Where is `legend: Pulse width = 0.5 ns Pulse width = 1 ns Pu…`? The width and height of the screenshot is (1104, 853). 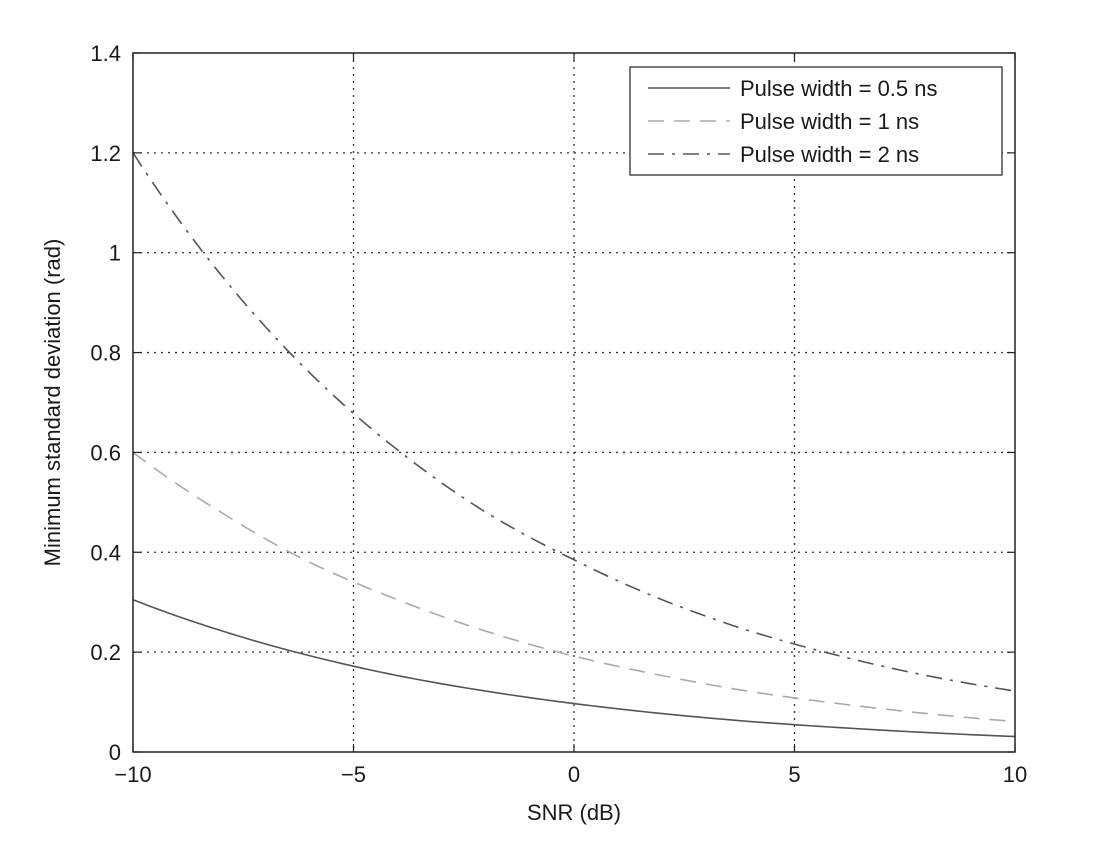
legend: Pulse width = 0.5 ns Pulse width = 1 ns Pu… is located at coordinates (816, 121).